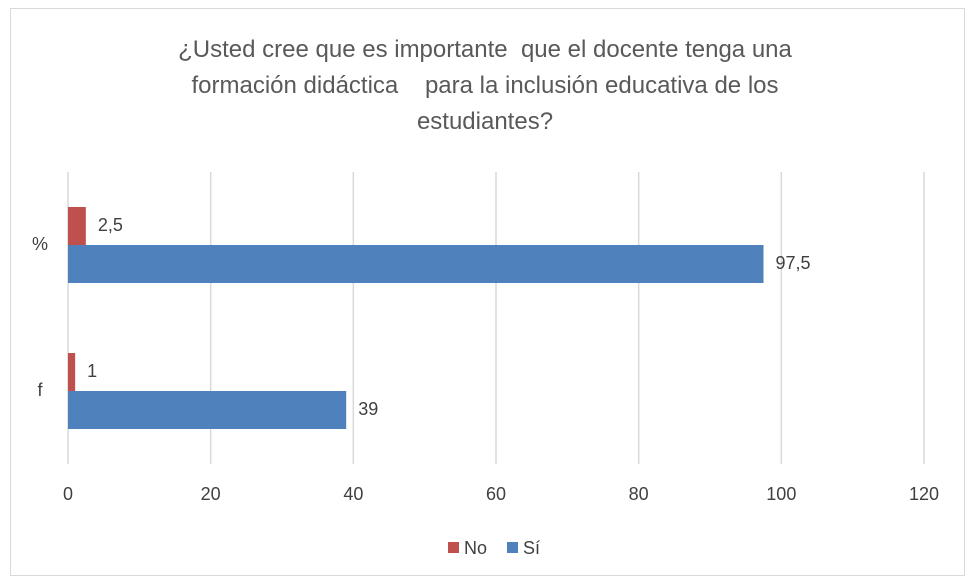  Describe the element at coordinates (40, 244) in the screenshot. I see `y-tick-label: %` at that location.